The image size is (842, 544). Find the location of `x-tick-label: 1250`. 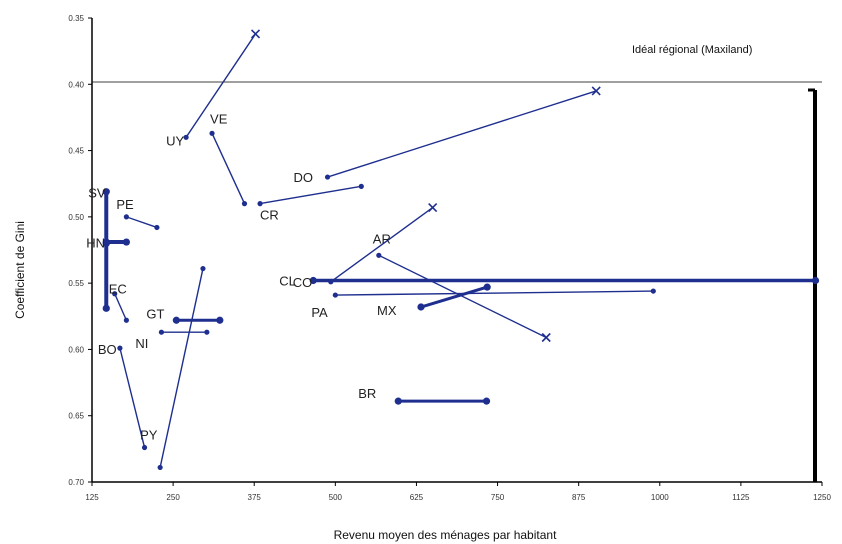

x-tick-label: 1250 is located at coordinates (822, 497).